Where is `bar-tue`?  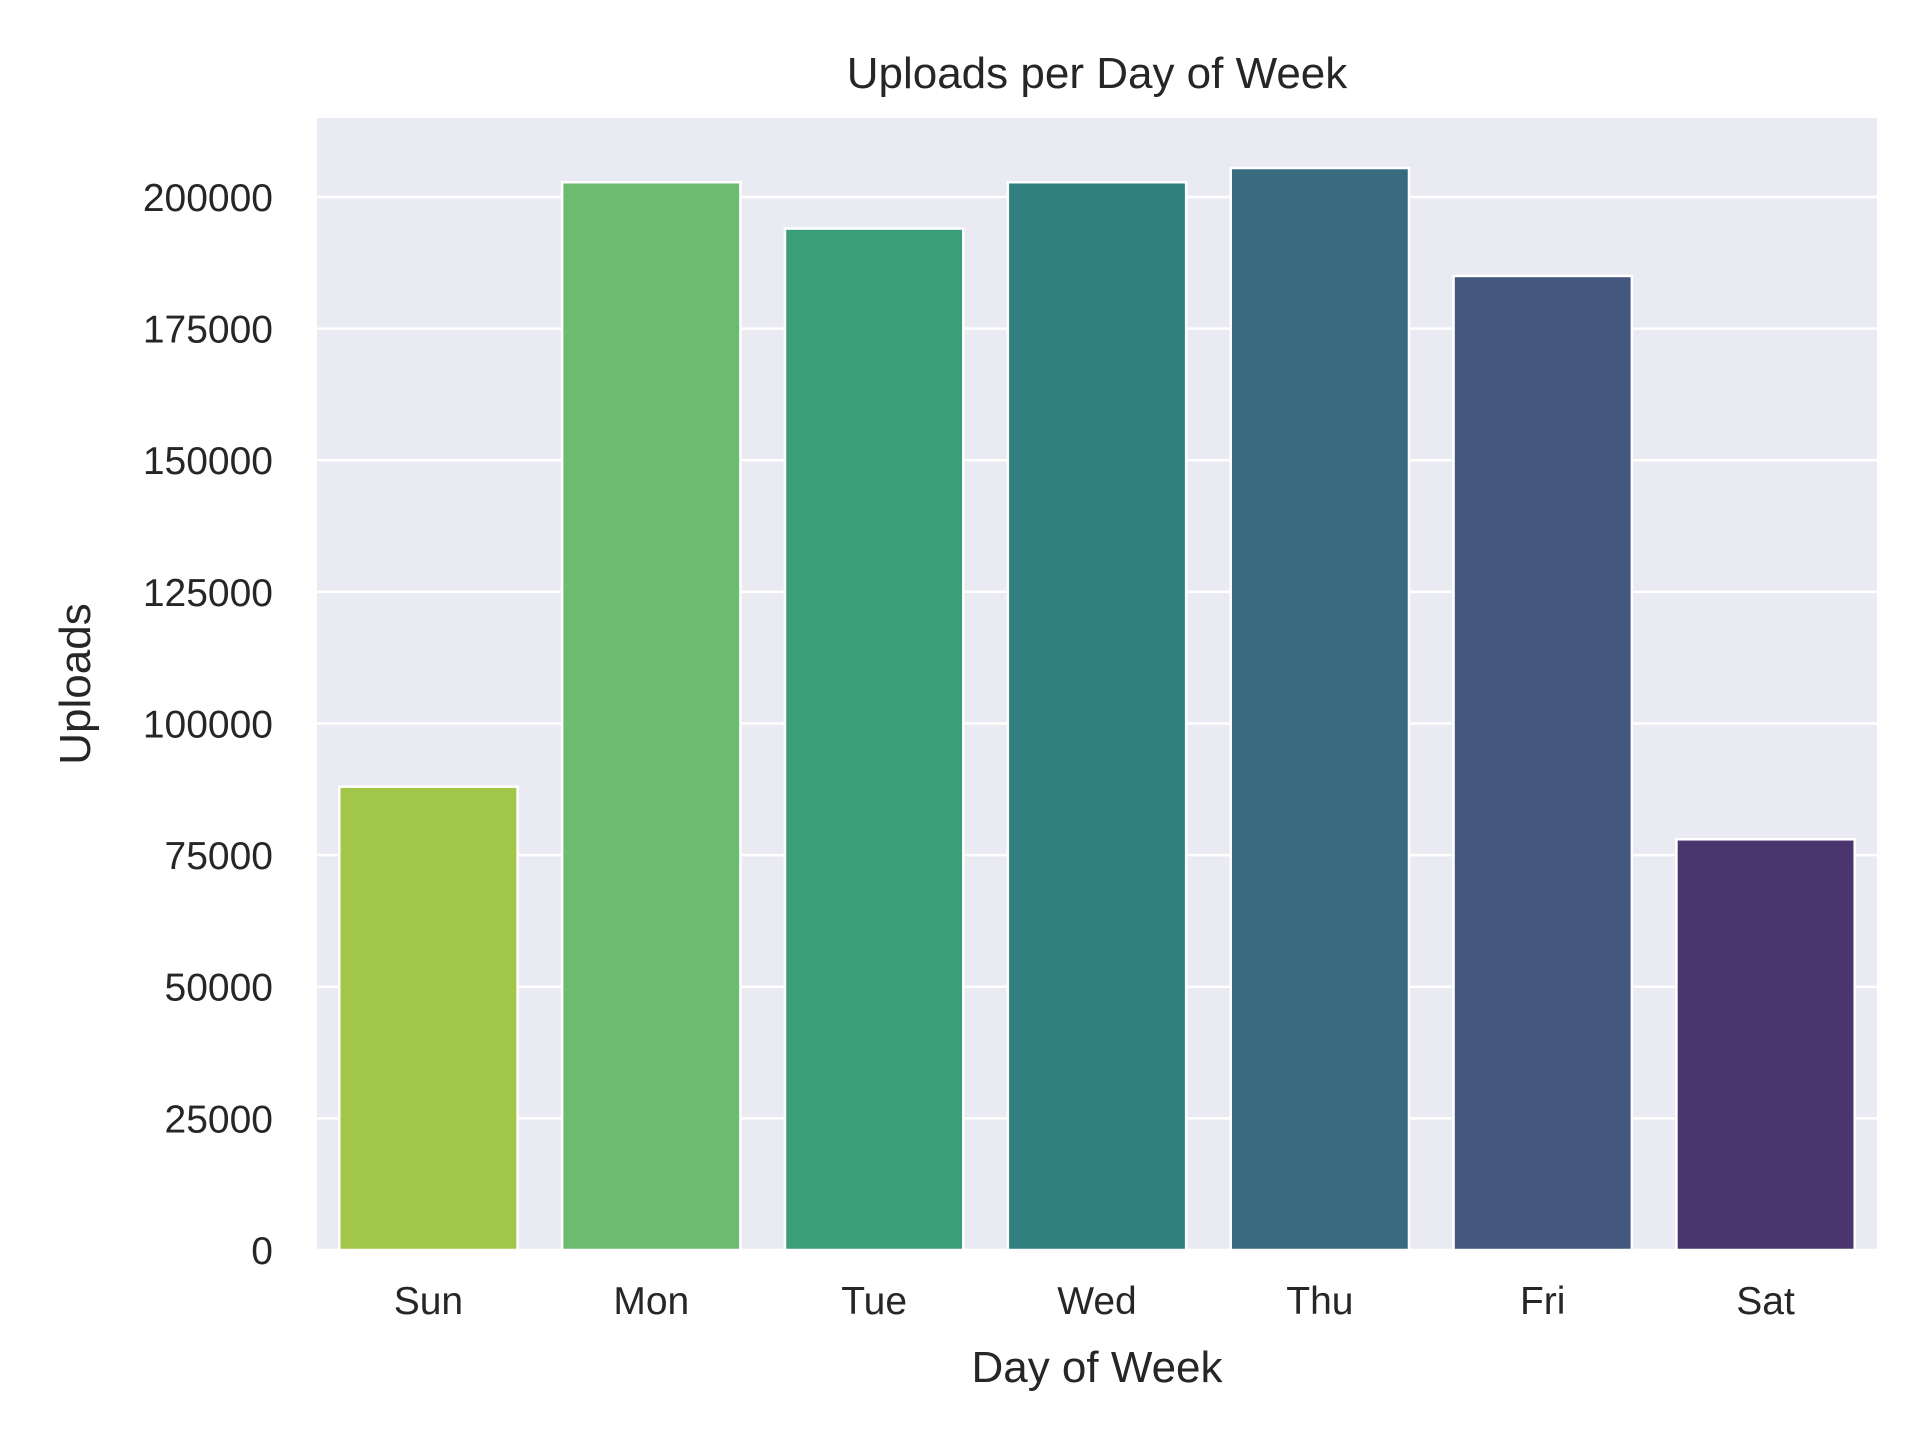
bar-tue is located at coordinates (874, 739).